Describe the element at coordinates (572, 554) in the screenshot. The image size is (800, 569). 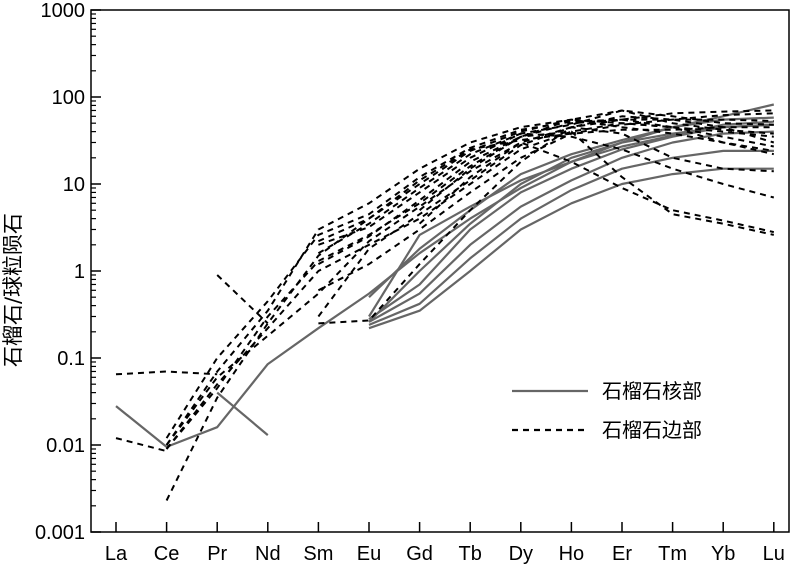
I see `x-tick-label-ho: Ho` at that location.